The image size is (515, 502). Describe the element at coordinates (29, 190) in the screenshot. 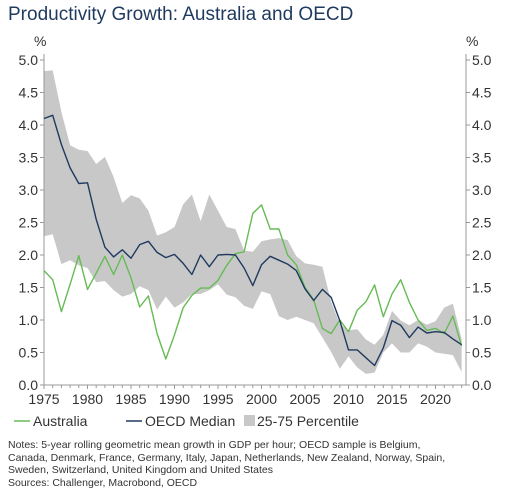

I see `y-tick-label-left: 3.0` at that location.